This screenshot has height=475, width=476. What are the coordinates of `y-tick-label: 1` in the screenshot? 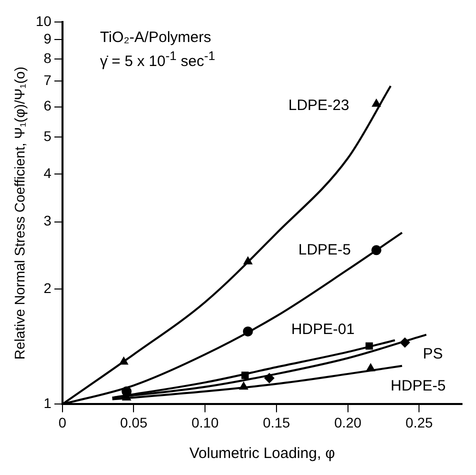 It's located at (48, 403).